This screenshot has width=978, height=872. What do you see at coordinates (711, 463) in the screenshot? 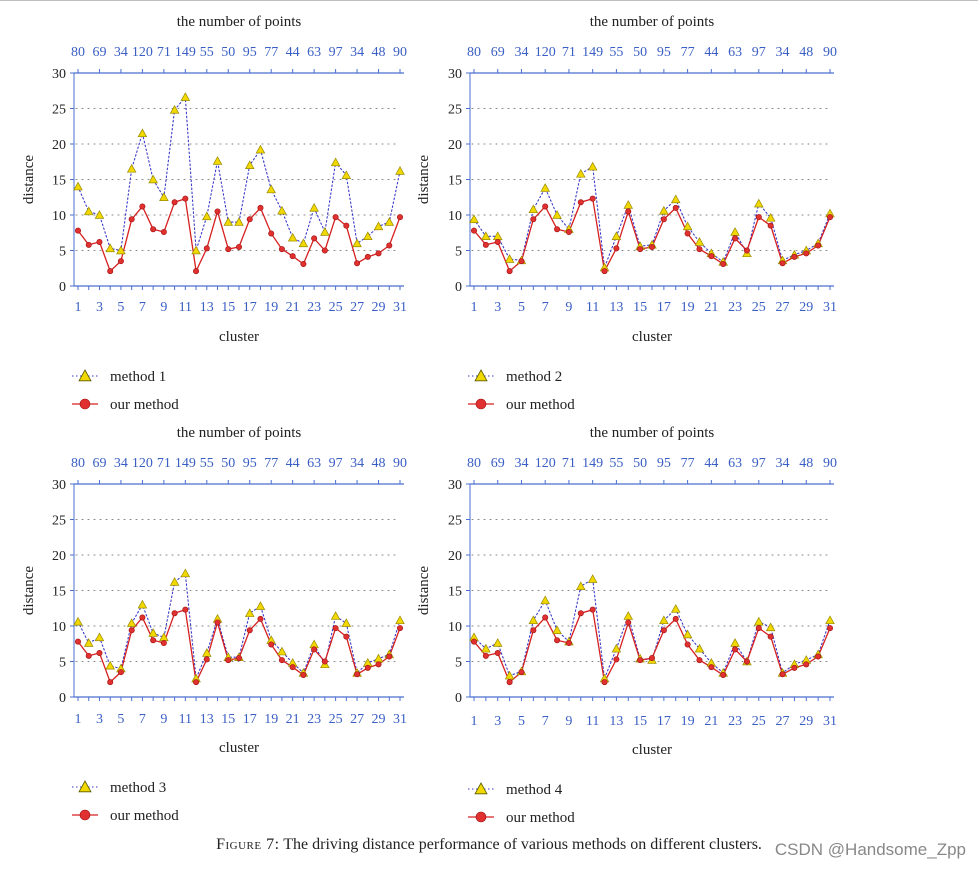
I see `top-tick-label: 44` at bounding box center [711, 463].